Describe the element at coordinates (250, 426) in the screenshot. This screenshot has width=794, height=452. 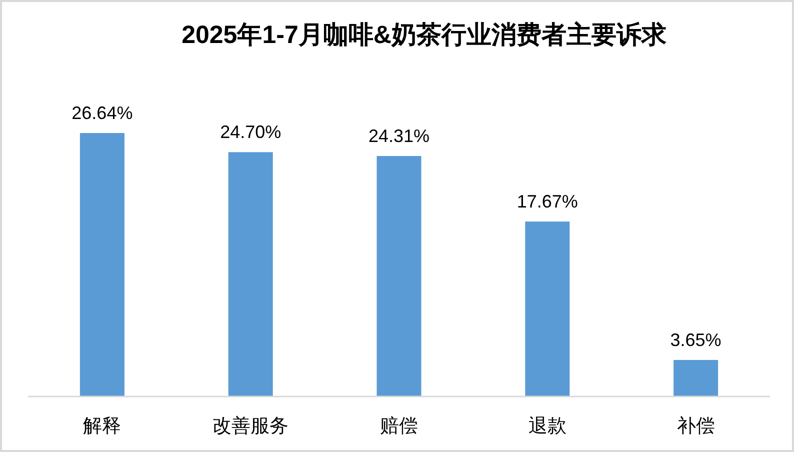
I see `x-tick-label: 改善服务` at that location.